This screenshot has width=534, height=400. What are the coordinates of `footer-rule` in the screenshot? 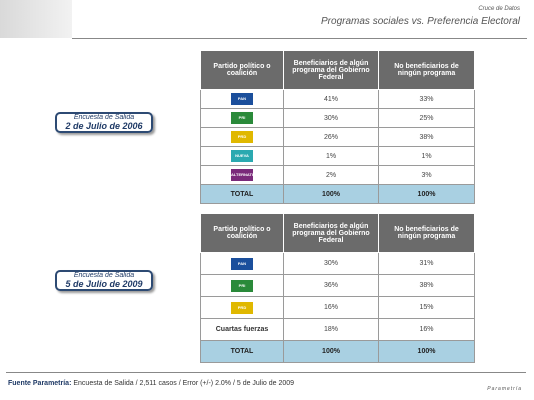 It's located at (266, 372).